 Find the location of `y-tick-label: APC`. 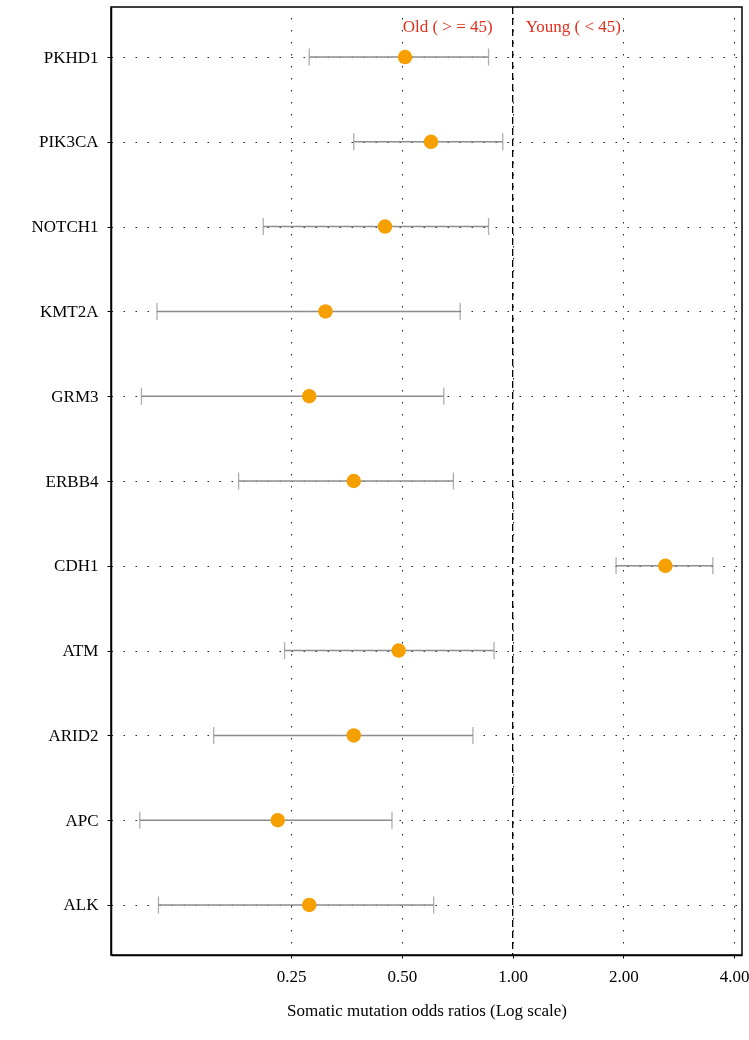

y-tick-label: APC is located at coordinates (82, 820).